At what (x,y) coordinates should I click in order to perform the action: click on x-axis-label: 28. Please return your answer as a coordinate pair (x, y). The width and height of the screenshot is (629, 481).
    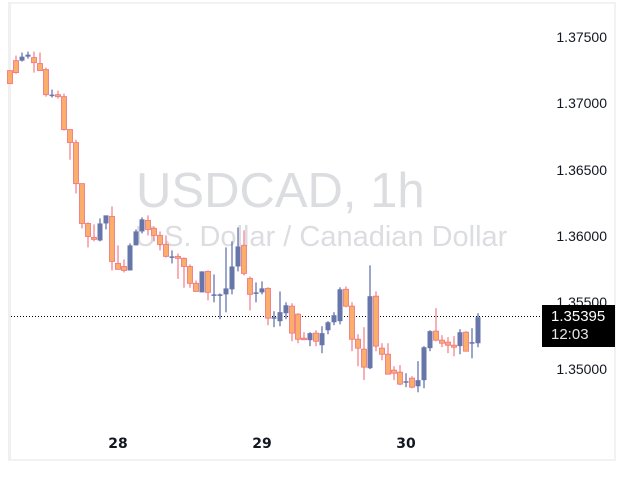
    Looking at the image, I should click on (118, 444).